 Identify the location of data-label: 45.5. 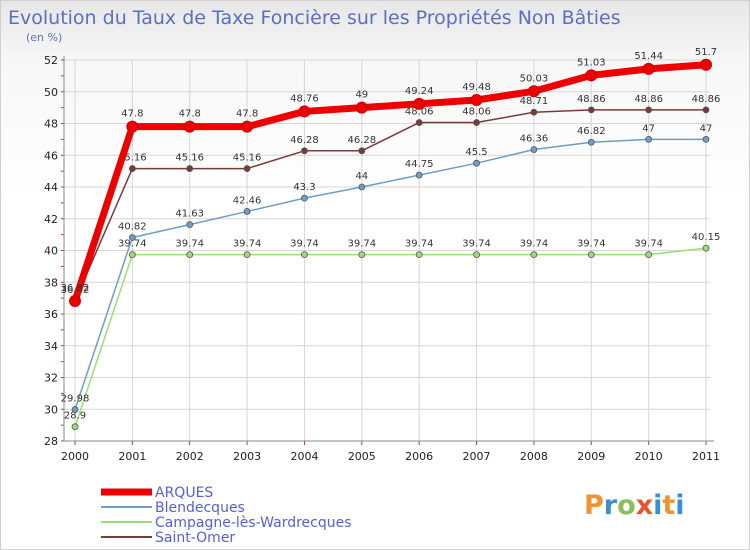
(476, 152).